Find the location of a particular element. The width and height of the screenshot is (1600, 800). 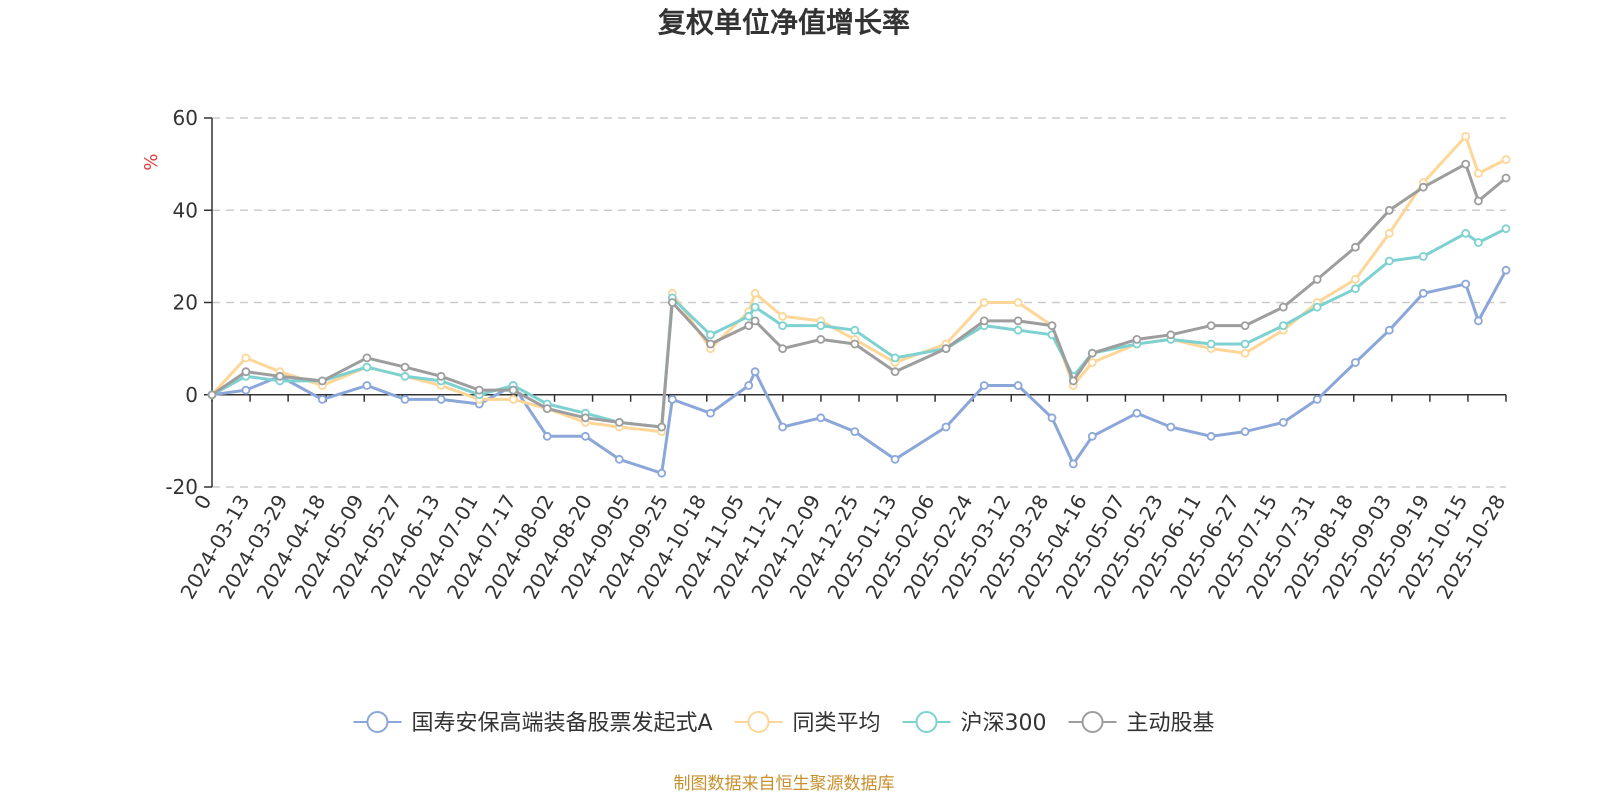

source-note: 制图数据来自恒生聚源数据库 is located at coordinates (784, 784).